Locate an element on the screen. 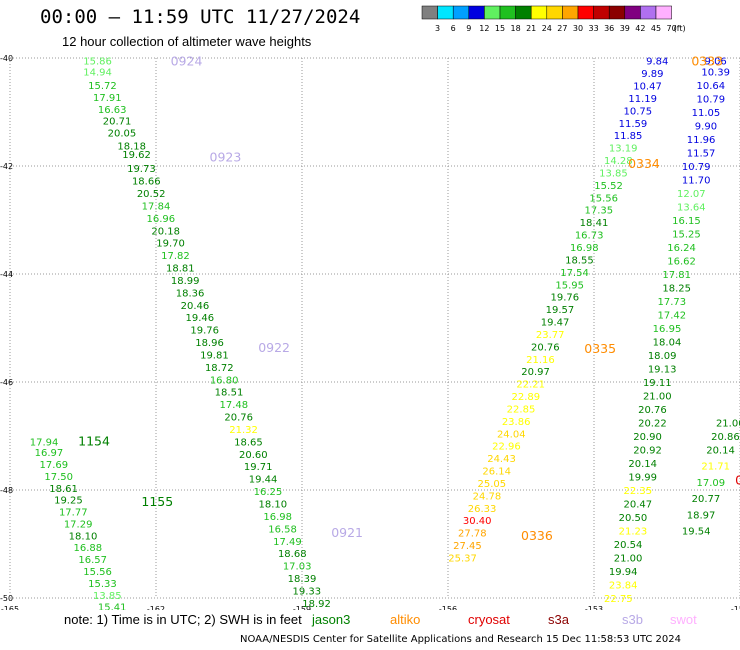  colorbar-tick-label: 27 is located at coordinates (562, 28).